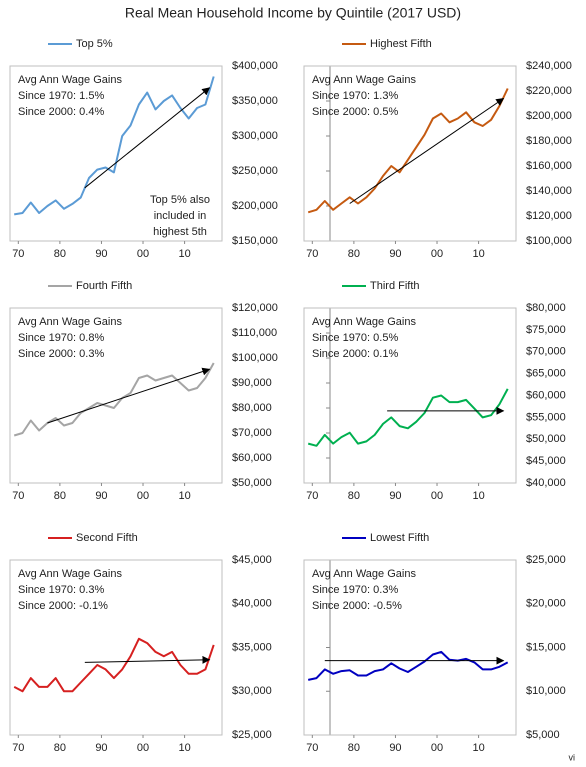 The height and width of the screenshot is (767, 586). I want to click on note: Top 5% also, so click(180, 200).